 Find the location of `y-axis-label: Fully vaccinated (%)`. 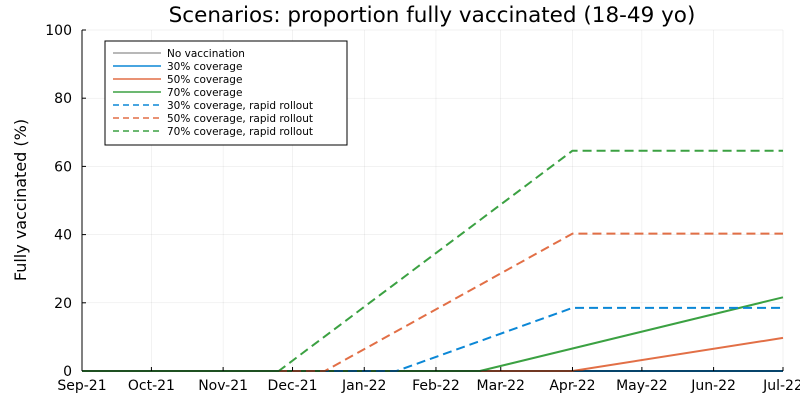

y-axis-label: Fully vaccinated (%) is located at coordinates (20, 200).